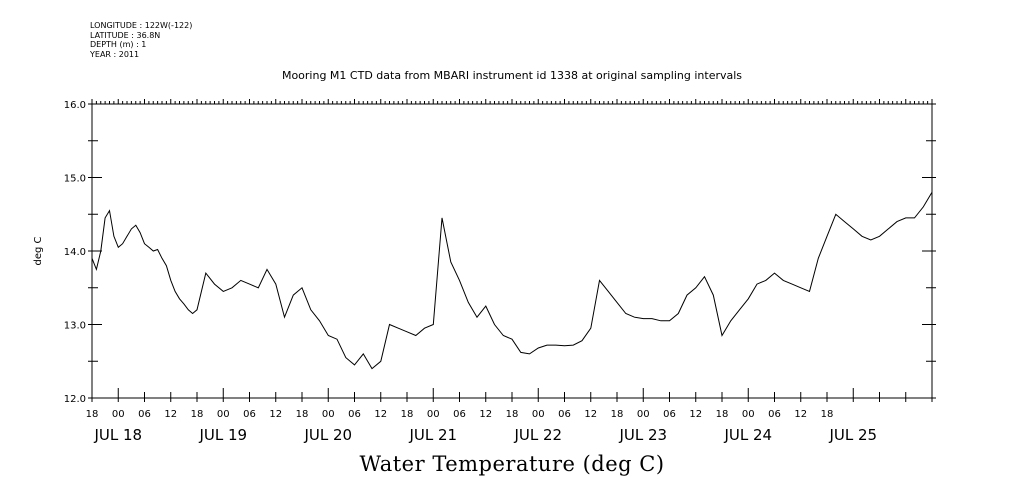  Describe the element at coordinates (75, 326) in the screenshot. I see `y-tick-label: 13.0` at that location.